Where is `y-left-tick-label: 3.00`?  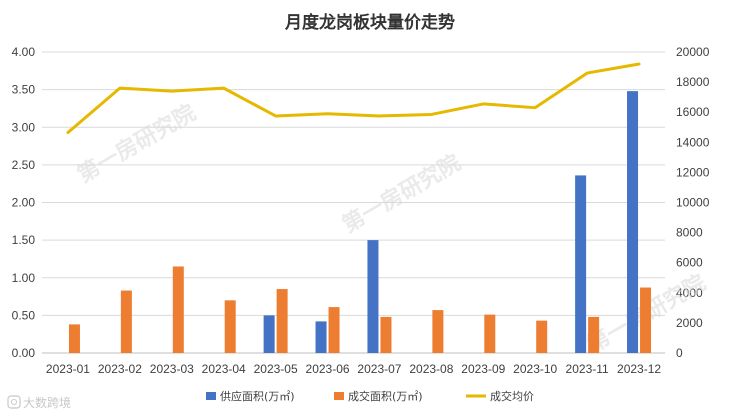
y-left-tick-label: 3.00 is located at coordinates (24, 127).